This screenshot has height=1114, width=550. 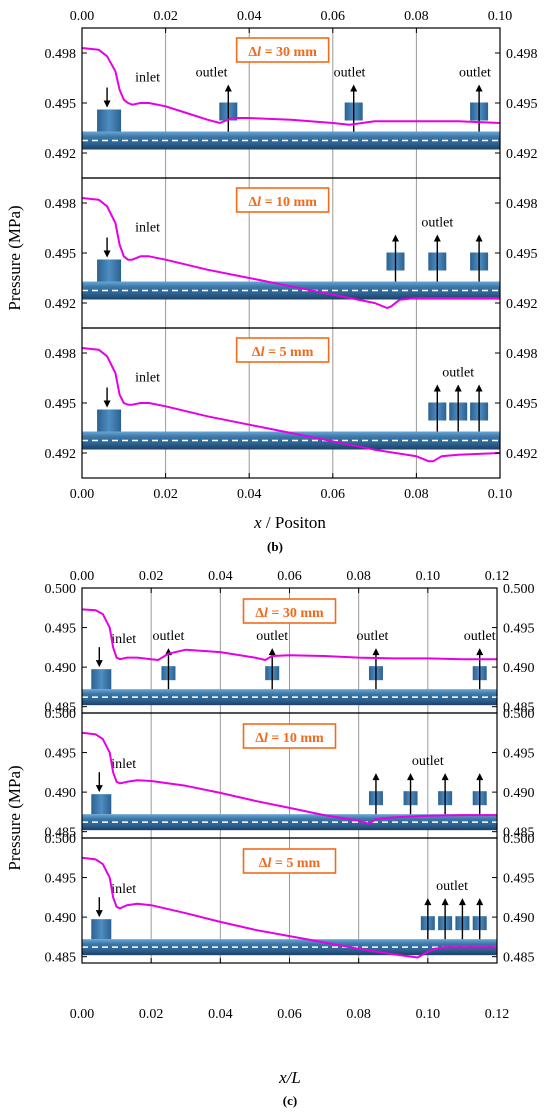 What do you see at coordinates (257, 522) in the screenshot?
I see `figure-b-xlabel-italic: x` at bounding box center [257, 522].